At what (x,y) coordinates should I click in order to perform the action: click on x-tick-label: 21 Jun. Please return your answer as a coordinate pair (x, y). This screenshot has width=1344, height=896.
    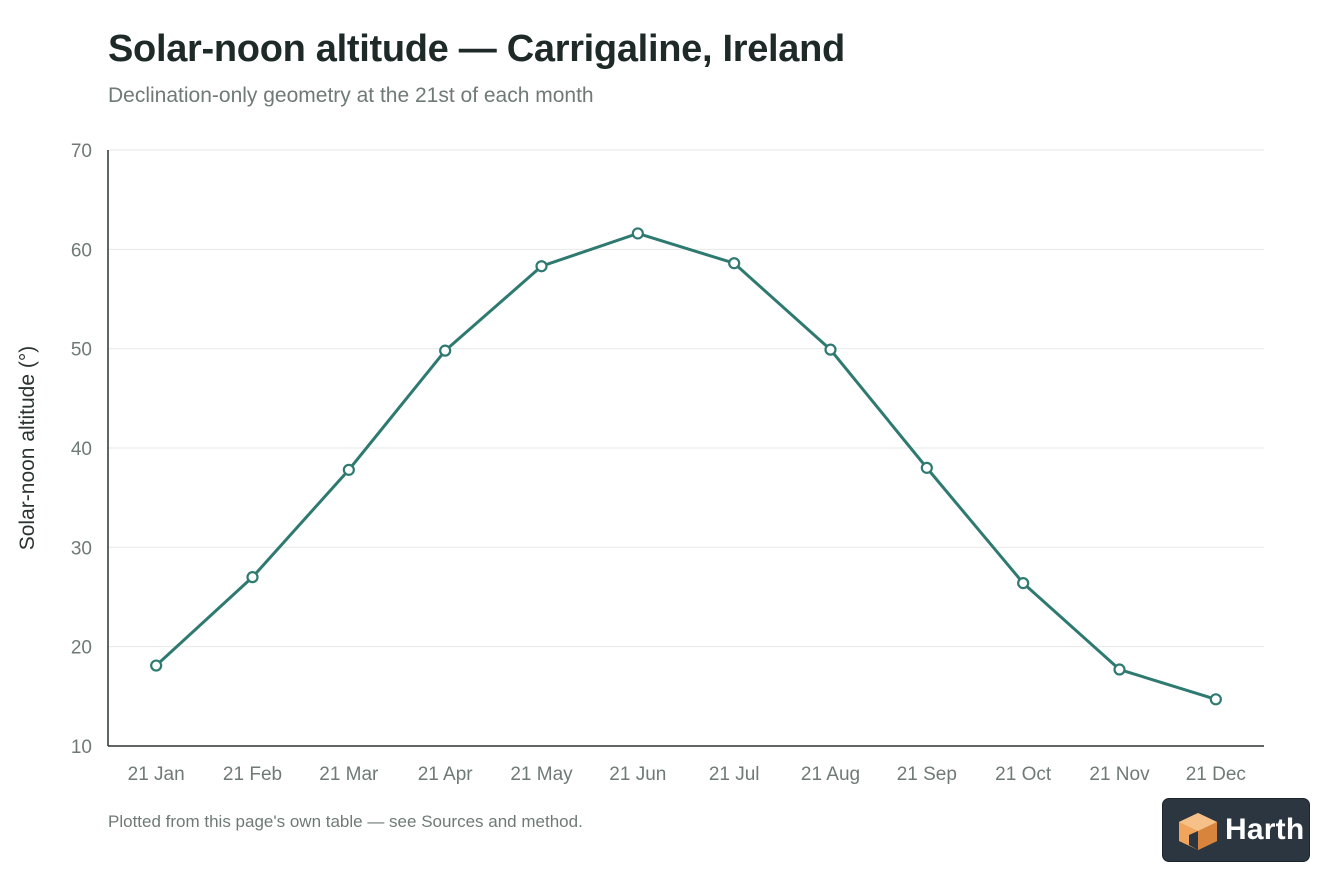
    Looking at the image, I should click on (637, 774).